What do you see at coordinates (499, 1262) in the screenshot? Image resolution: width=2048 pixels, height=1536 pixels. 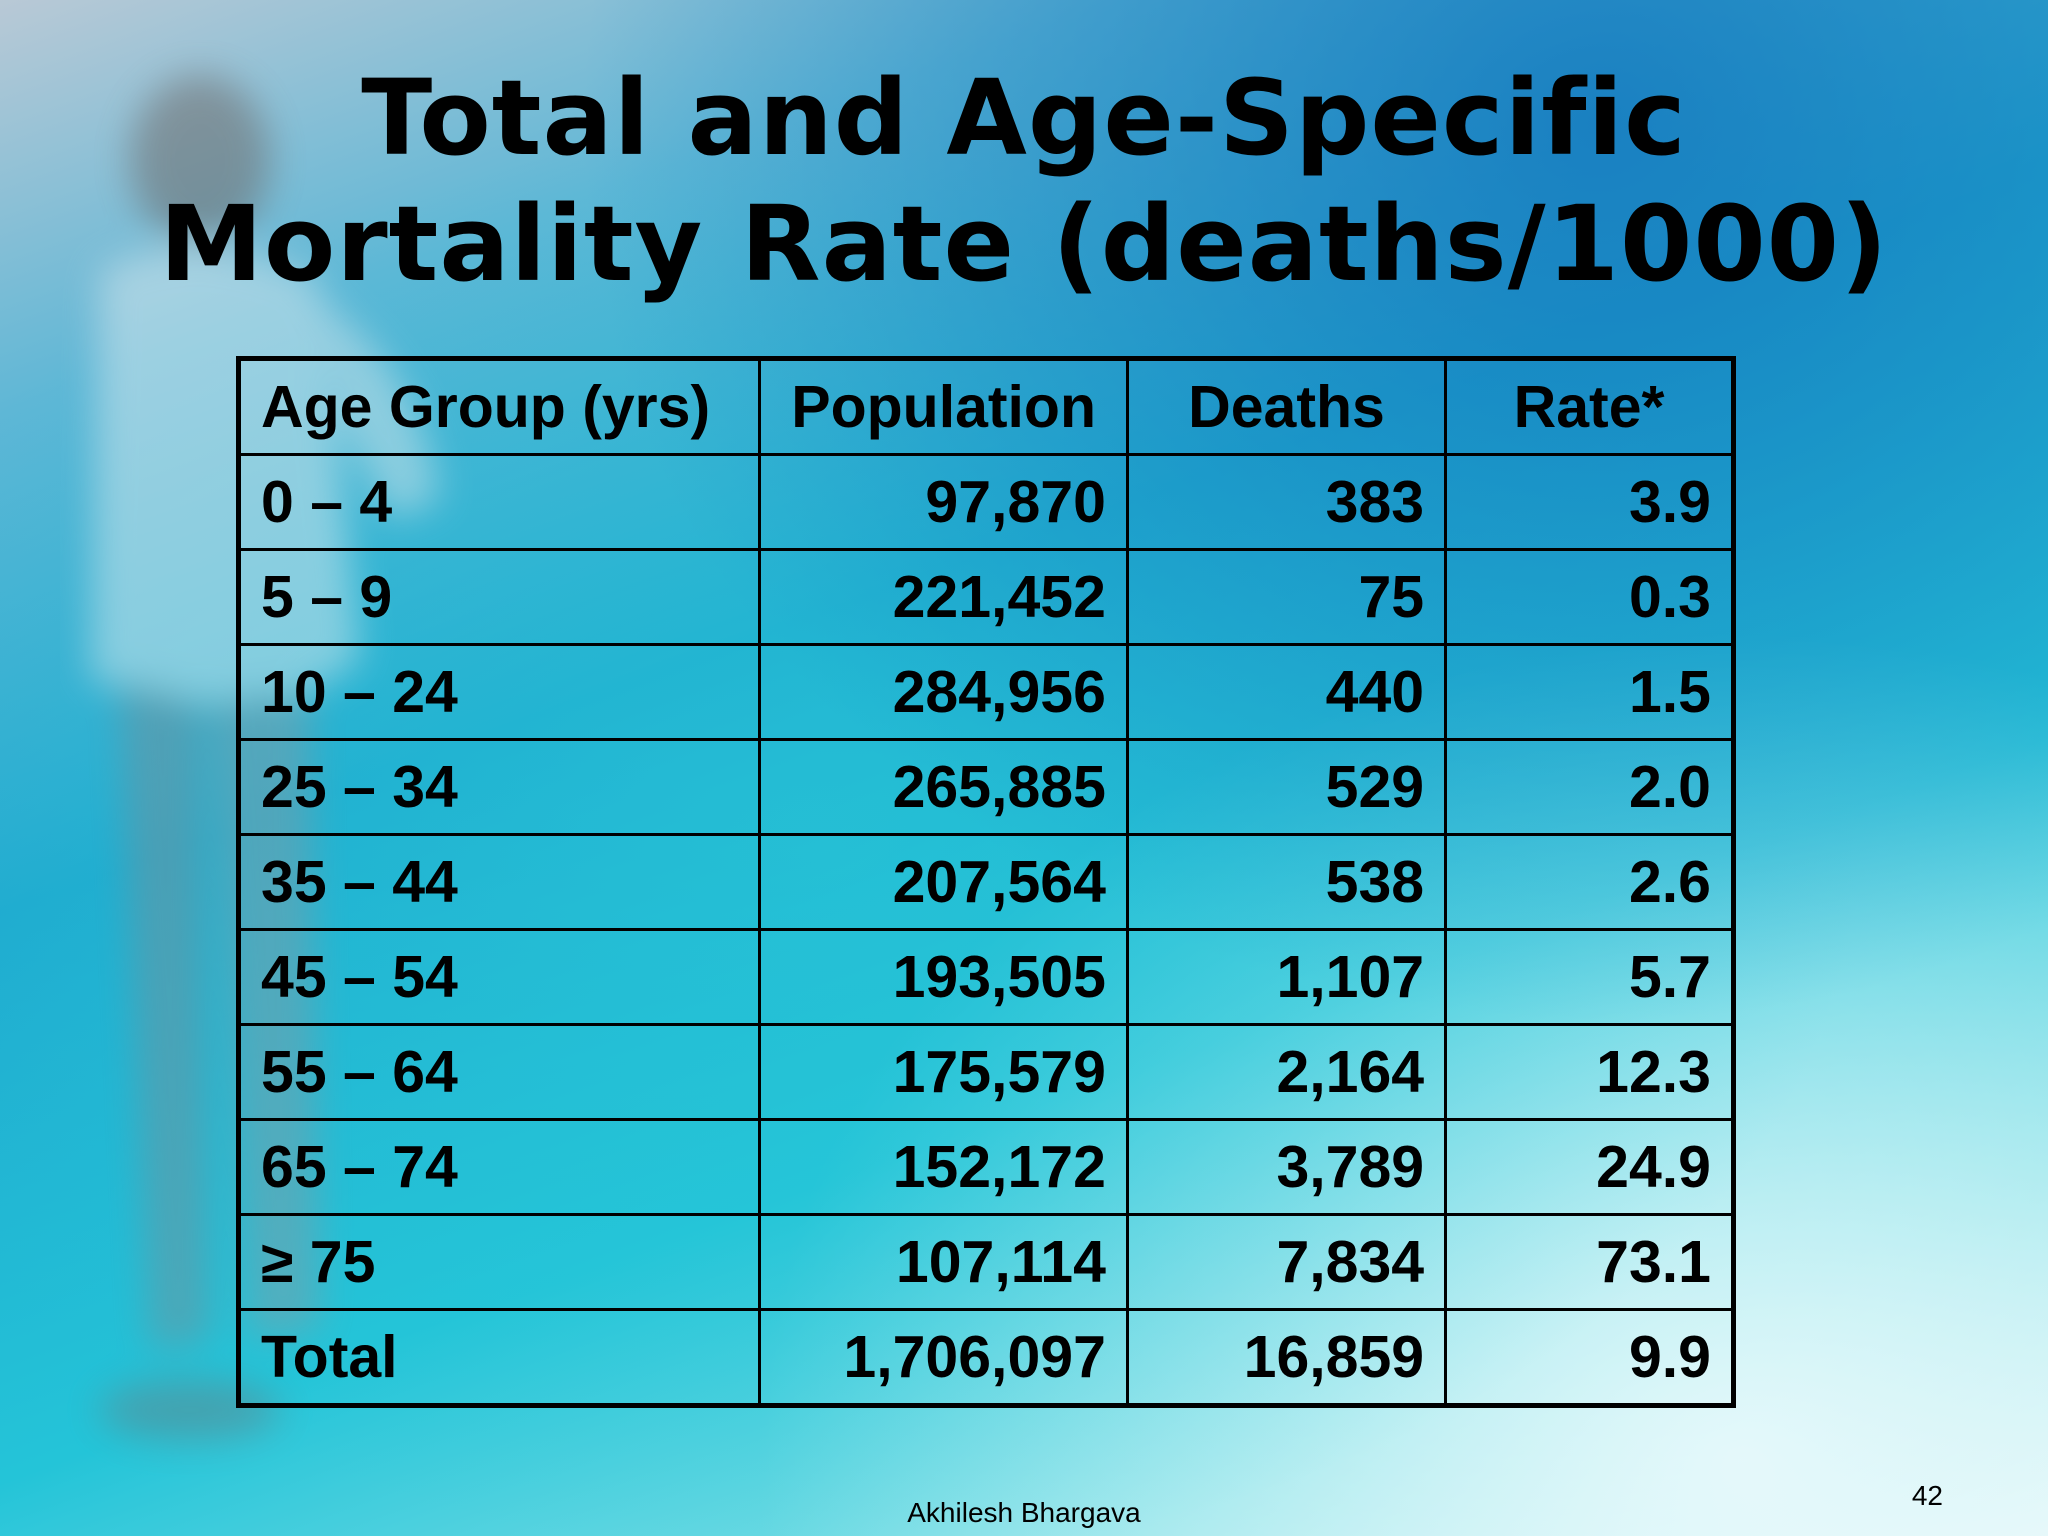 I see `cell-age-group: ≥ 75` at bounding box center [499, 1262].